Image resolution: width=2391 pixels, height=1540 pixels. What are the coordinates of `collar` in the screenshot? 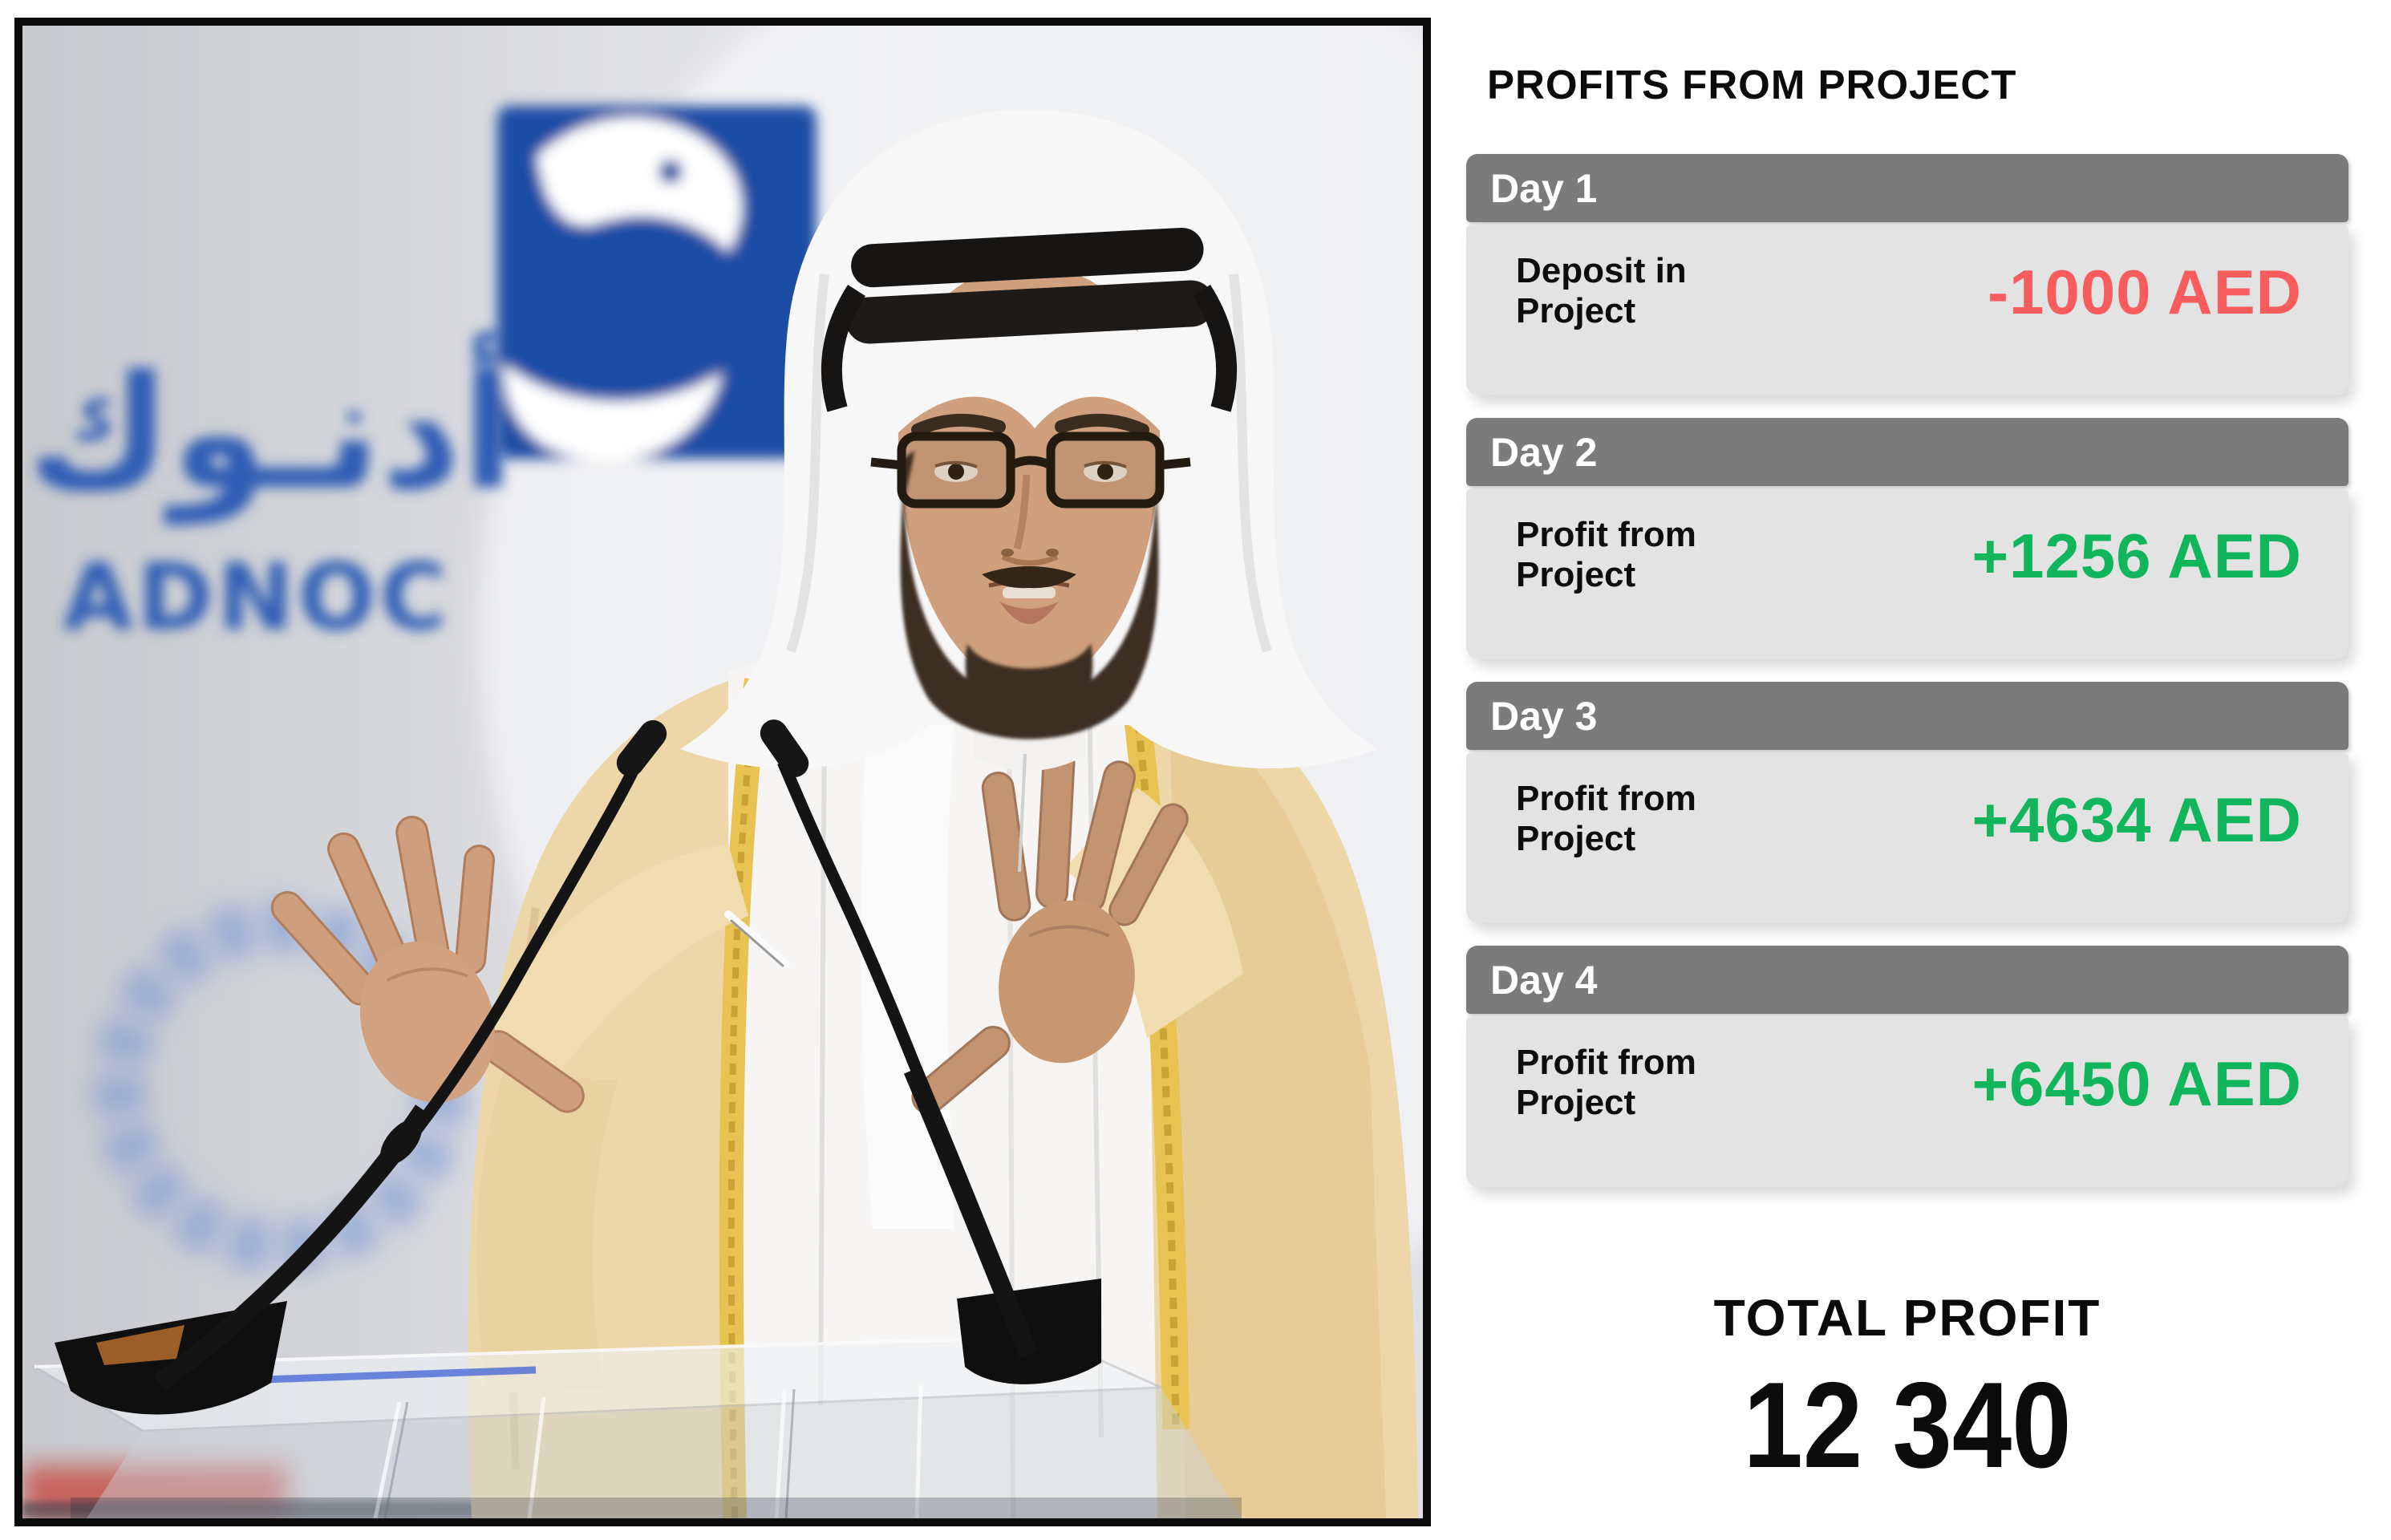 It's located at (1029, 743).